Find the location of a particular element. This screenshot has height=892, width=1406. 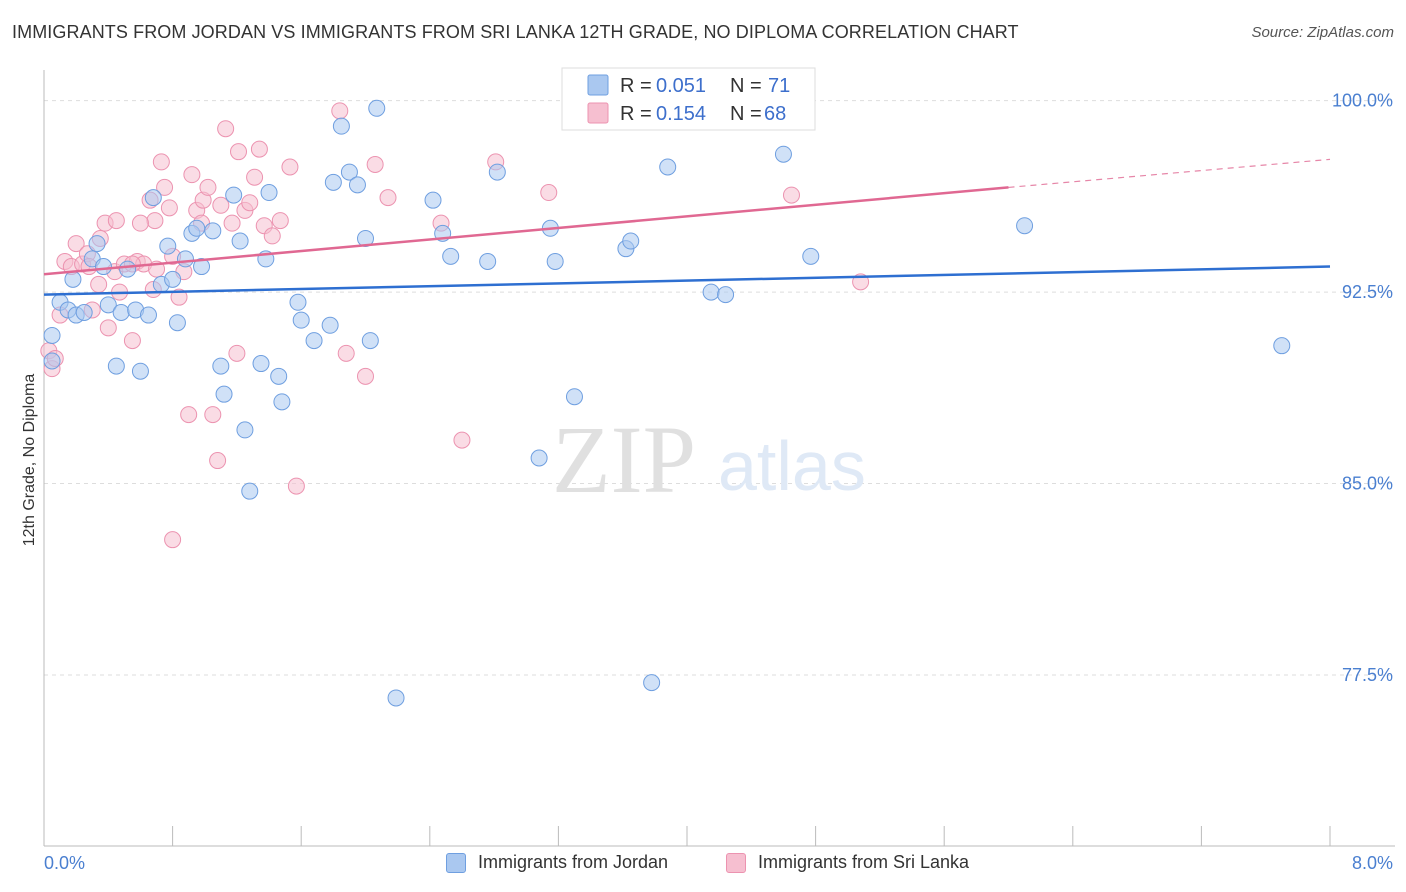

trend-lines is located at coordinates (687, 227).